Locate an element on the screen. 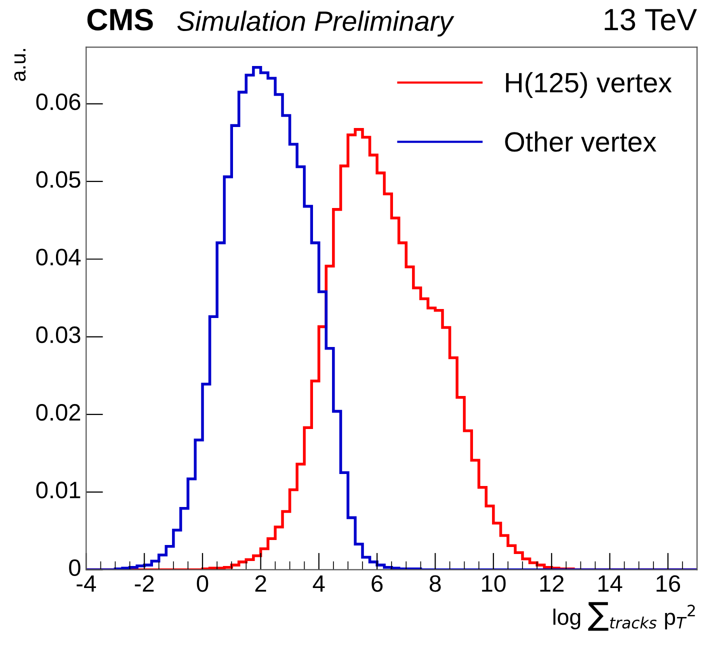 The height and width of the screenshot is (664, 712). x-tick-label: 10 is located at coordinates (494, 583).